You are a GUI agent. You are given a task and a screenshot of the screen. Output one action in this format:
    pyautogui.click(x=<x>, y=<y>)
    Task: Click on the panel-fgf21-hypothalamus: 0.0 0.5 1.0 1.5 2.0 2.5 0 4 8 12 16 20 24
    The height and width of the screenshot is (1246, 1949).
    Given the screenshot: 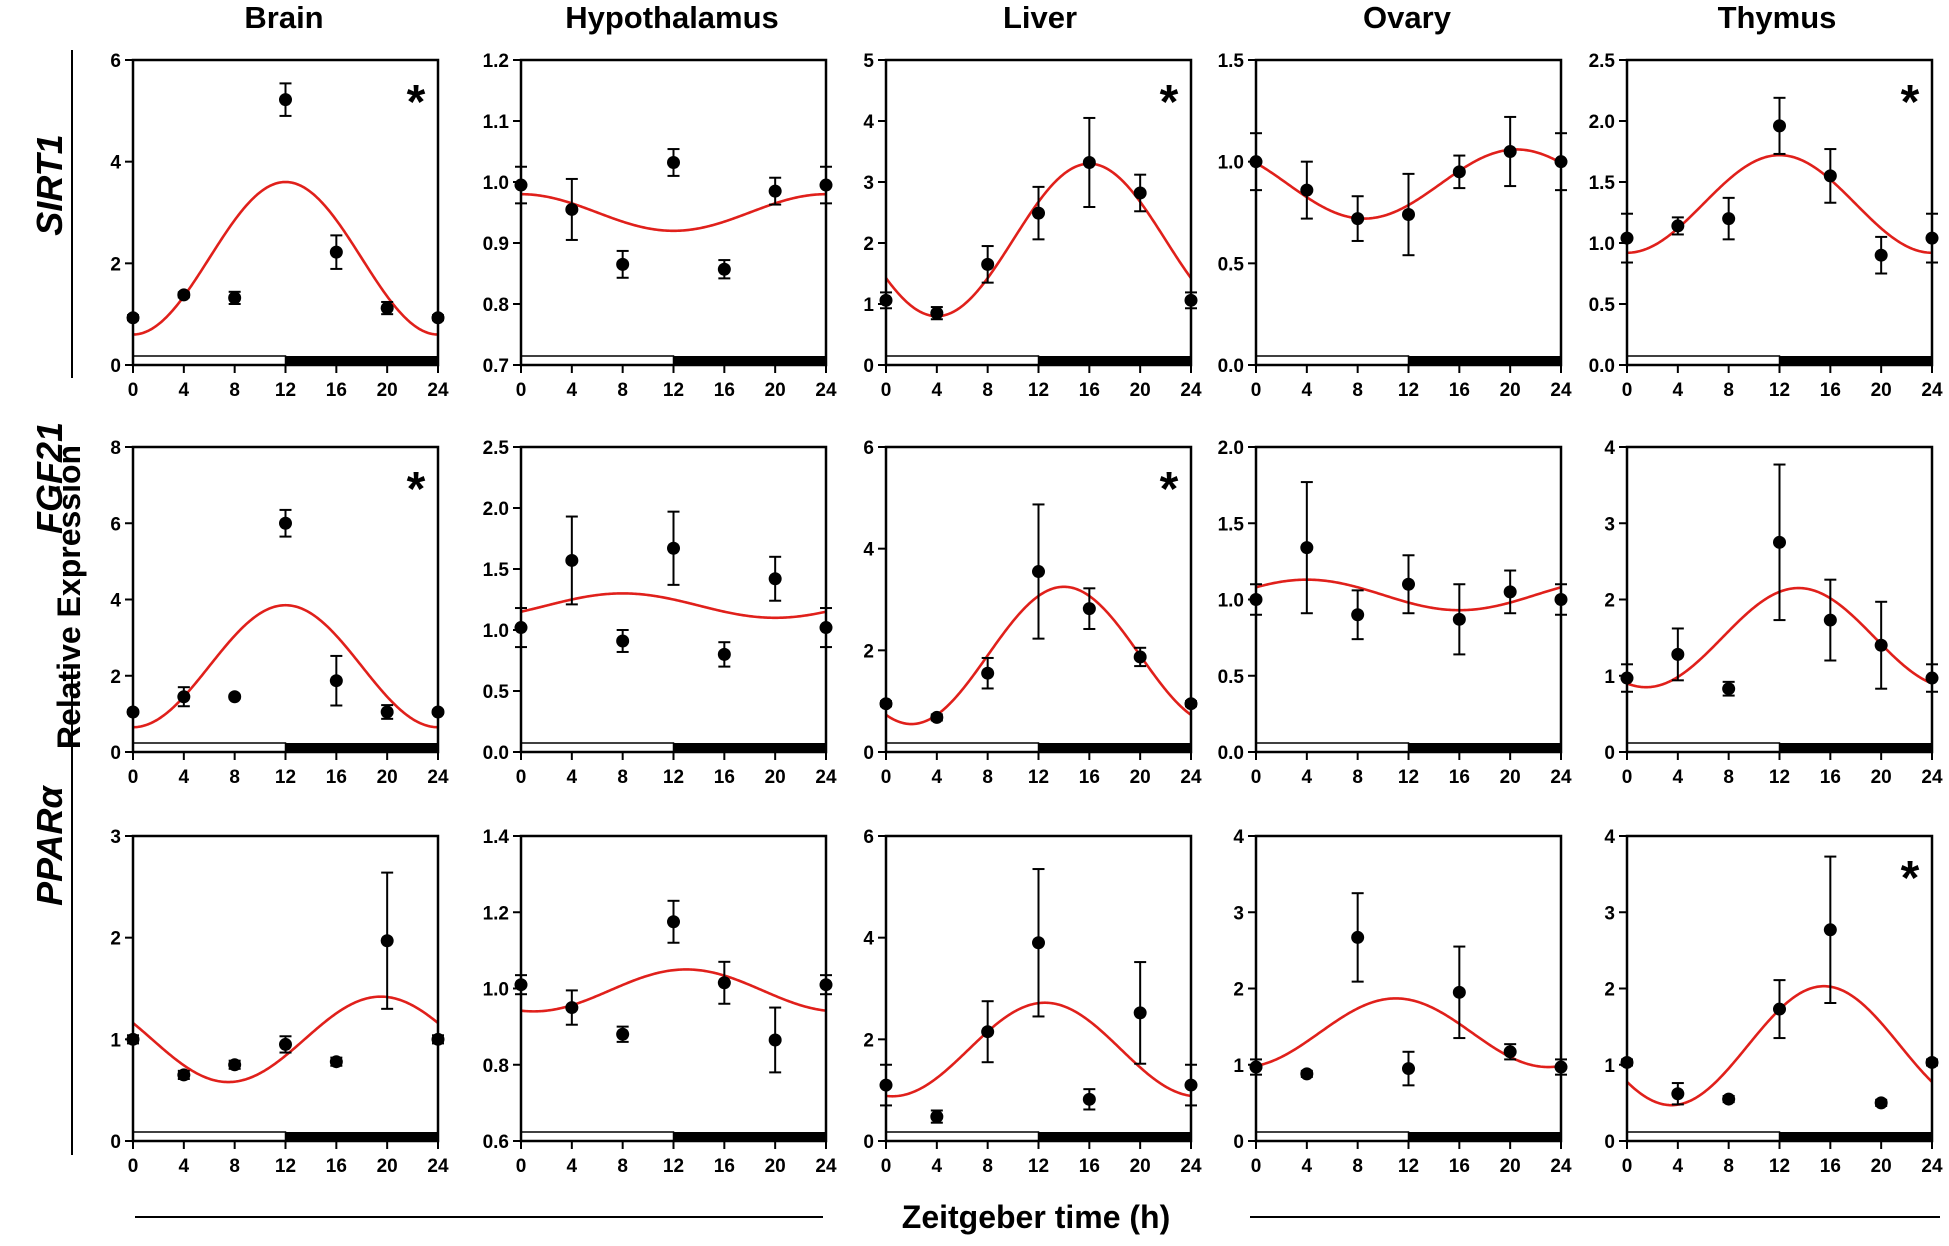 What is the action you would take?
    pyautogui.click(x=660, y=613)
    